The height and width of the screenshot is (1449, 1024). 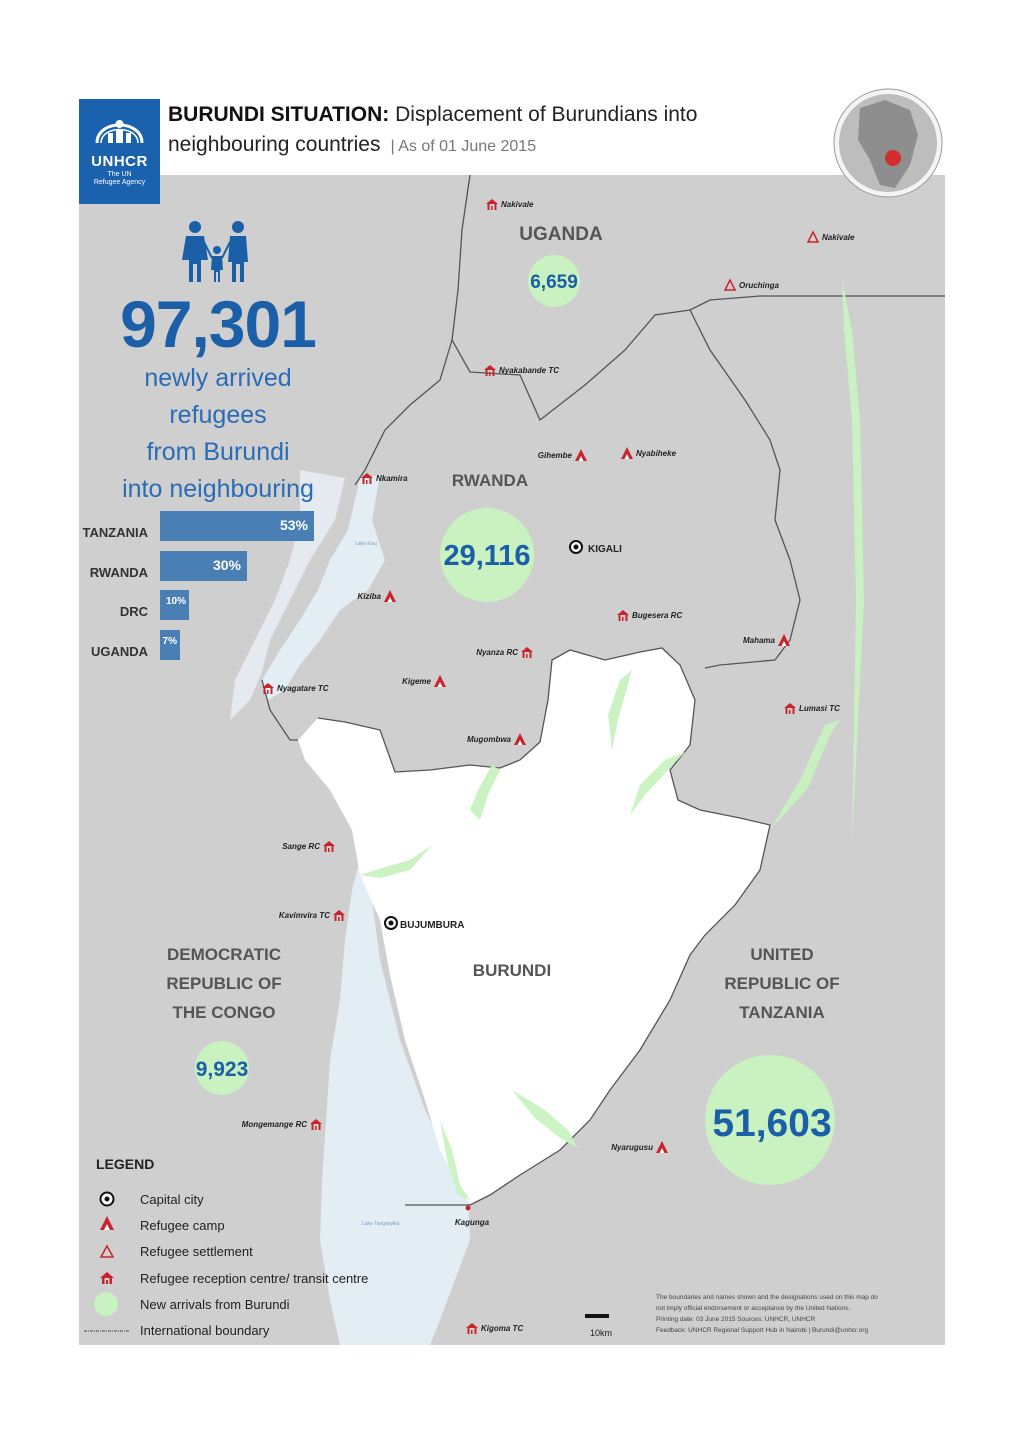 I want to click on drc-name-line1: DEMOCRATIC, so click(x=224, y=954).